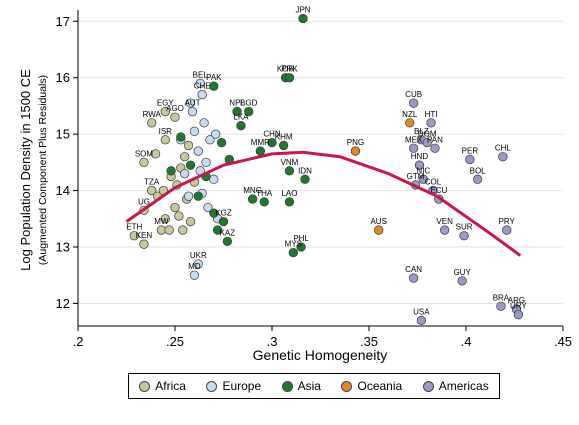 Image resolution: width=579 pixels, height=425 pixels. What do you see at coordinates (563, 341) in the screenshot?
I see `x-tick-label: .45` at bounding box center [563, 341].